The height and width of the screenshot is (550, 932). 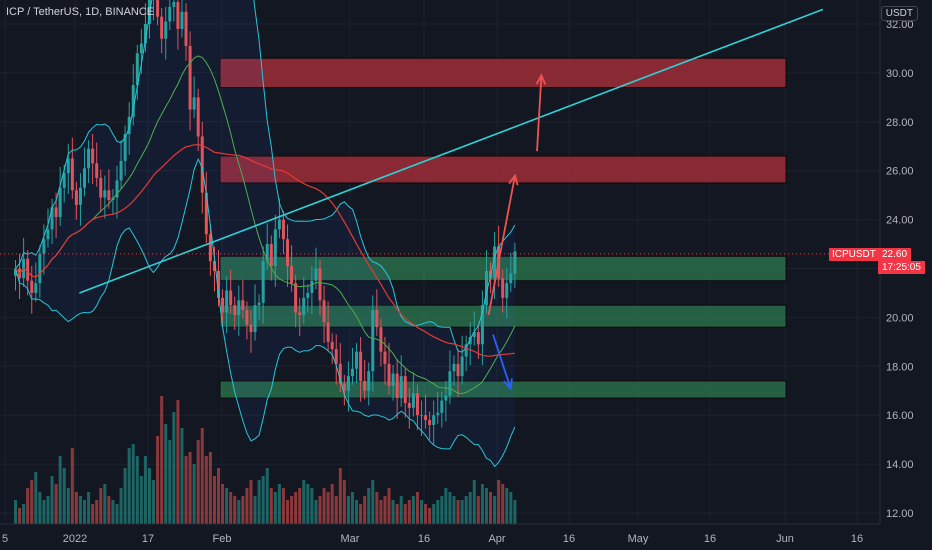 What do you see at coordinates (350, 539) in the screenshot?
I see `time-tick-label: Mar` at bounding box center [350, 539].